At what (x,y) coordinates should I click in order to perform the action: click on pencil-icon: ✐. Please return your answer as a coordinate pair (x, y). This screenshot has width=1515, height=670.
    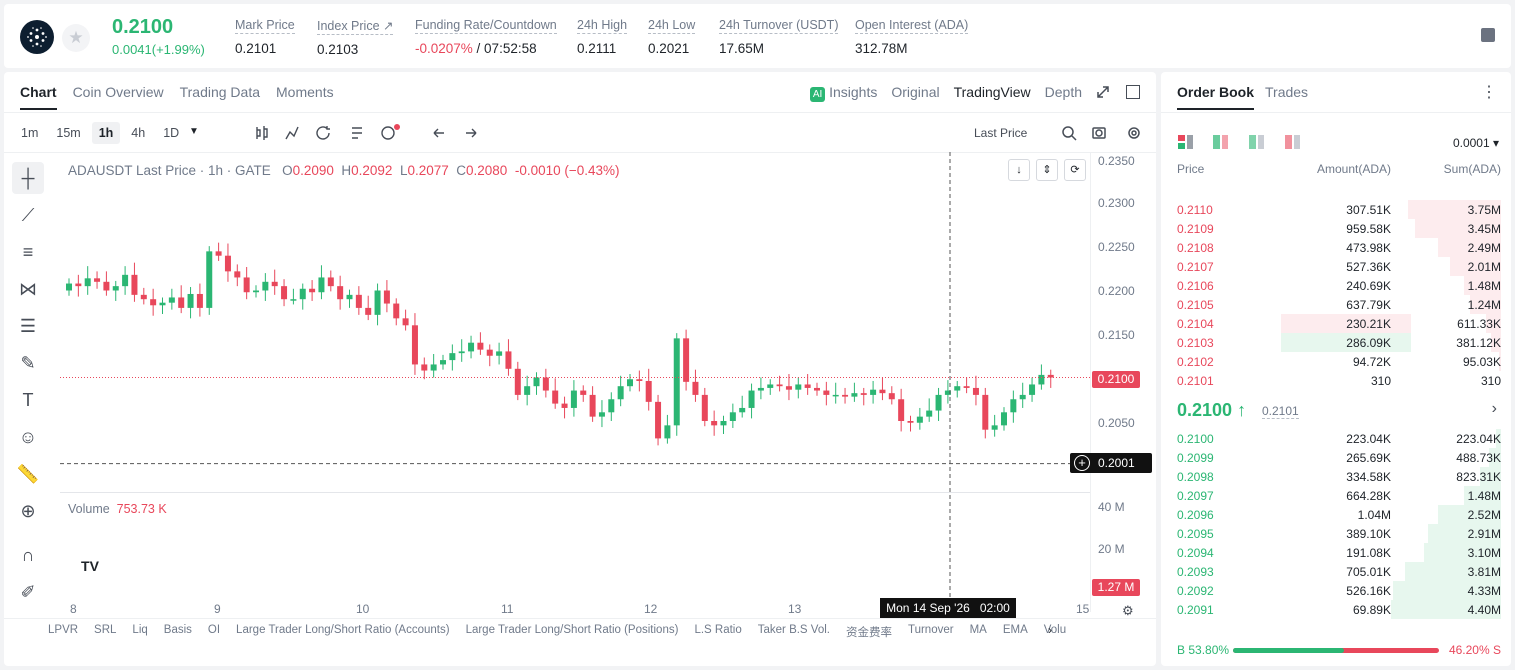
    Looking at the image, I should click on (28, 591).